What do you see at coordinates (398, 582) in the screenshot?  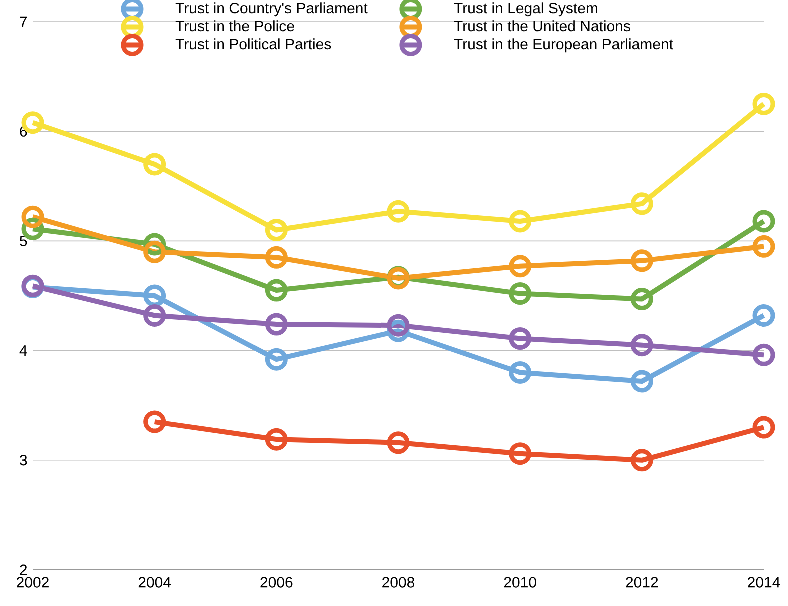 I see `x-tick-label: 2008` at bounding box center [398, 582].